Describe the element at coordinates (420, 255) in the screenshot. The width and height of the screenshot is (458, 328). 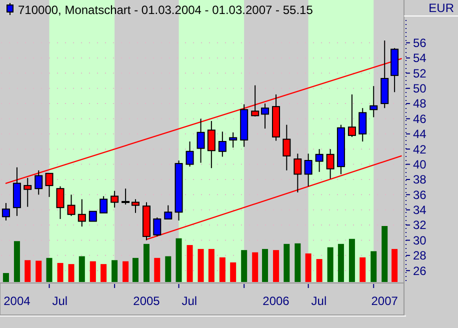
I see `y-tick-label: 28` at that location.